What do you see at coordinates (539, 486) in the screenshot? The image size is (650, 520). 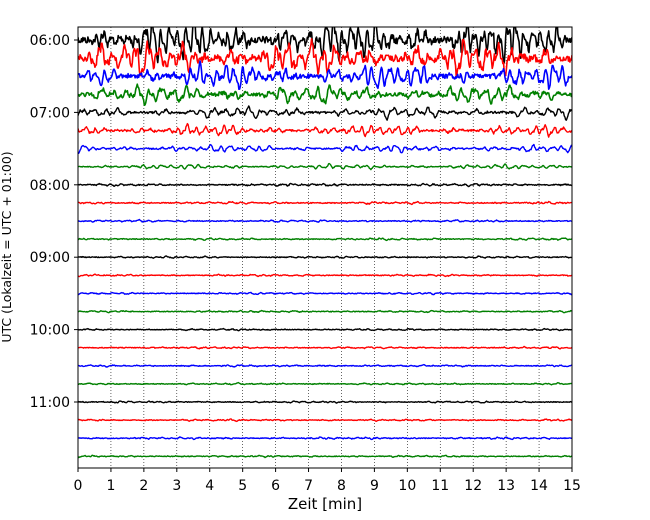 I see `x-tick-label: 14` at bounding box center [539, 486].